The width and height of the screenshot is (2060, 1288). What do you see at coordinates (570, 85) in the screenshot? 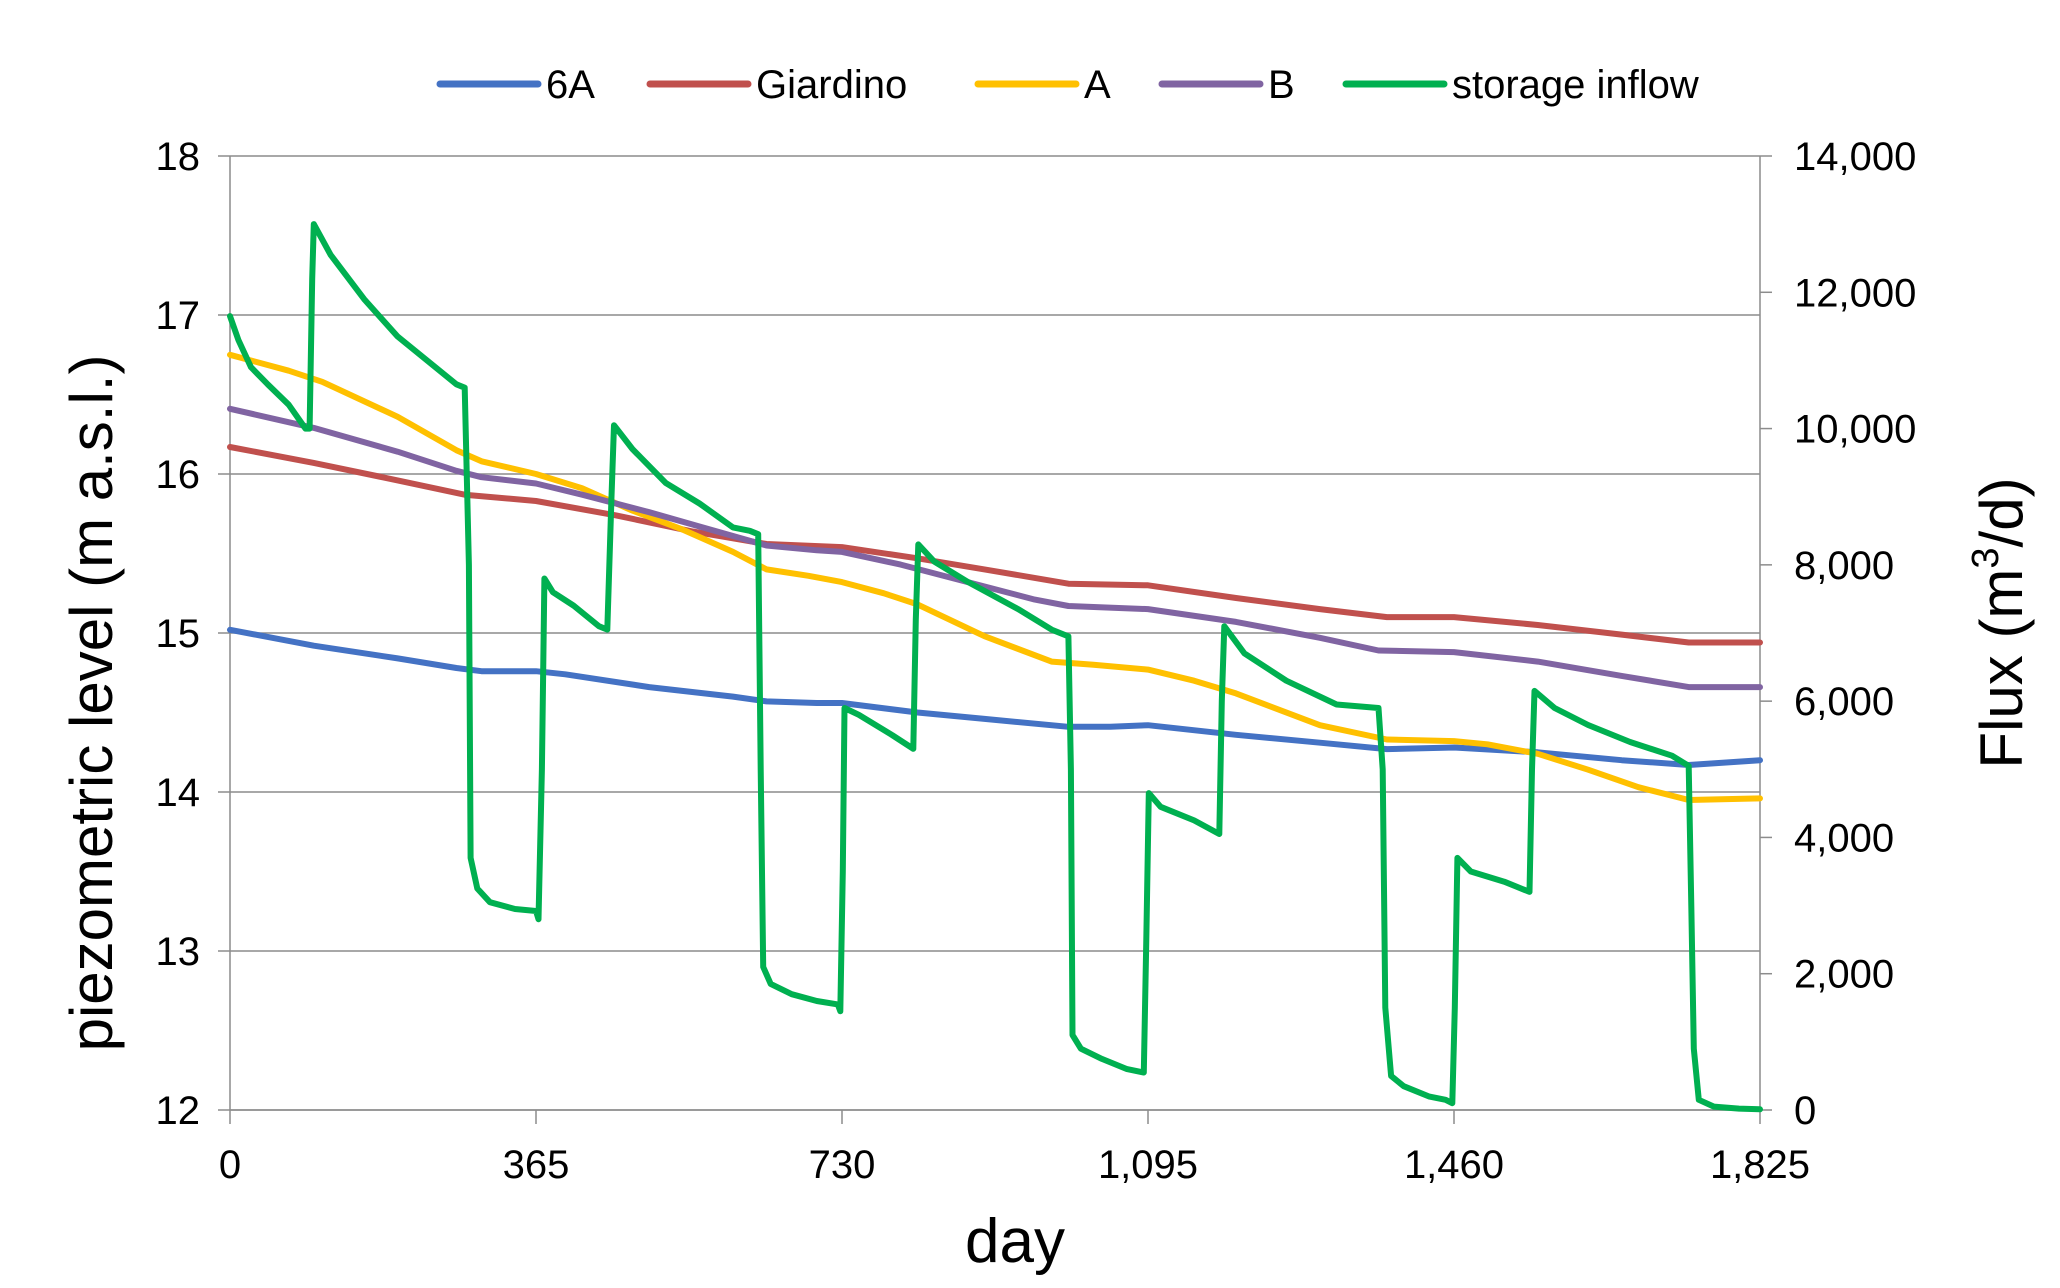
I see `legend-label-6a: 6A` at bounding box center [570, 85].